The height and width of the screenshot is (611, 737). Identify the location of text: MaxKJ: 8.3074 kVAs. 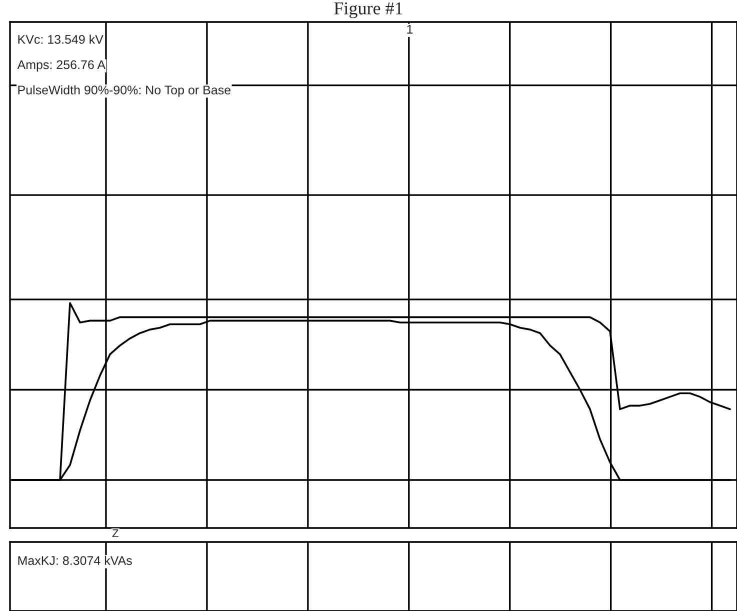
(75, 560).